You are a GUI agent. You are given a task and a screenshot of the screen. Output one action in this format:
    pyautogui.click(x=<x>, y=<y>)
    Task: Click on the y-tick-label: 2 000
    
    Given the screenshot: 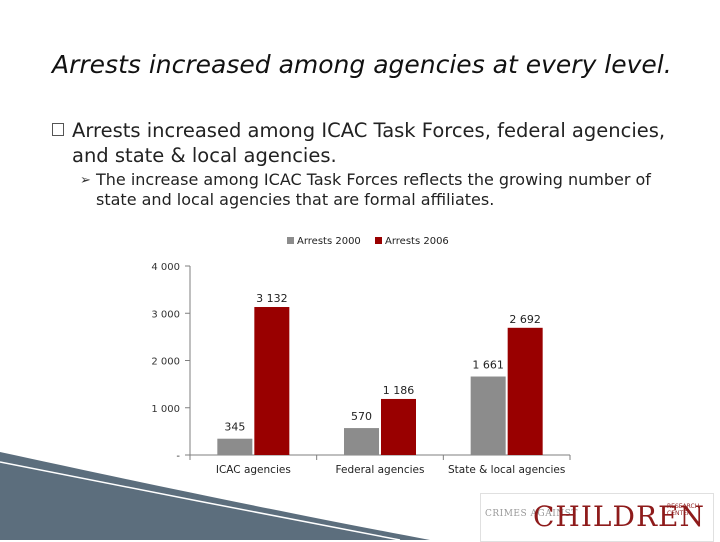 What is the action you would take?
    pyautogui.click(x=165, y=362)
    